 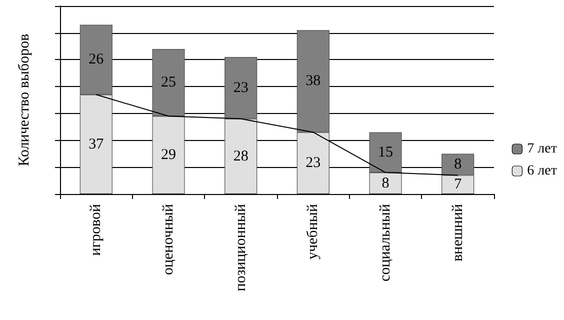 What do you see at coordinates (458, 184) in the screenshot?
I see `data-label: 7` at bounding box center [458, 184].